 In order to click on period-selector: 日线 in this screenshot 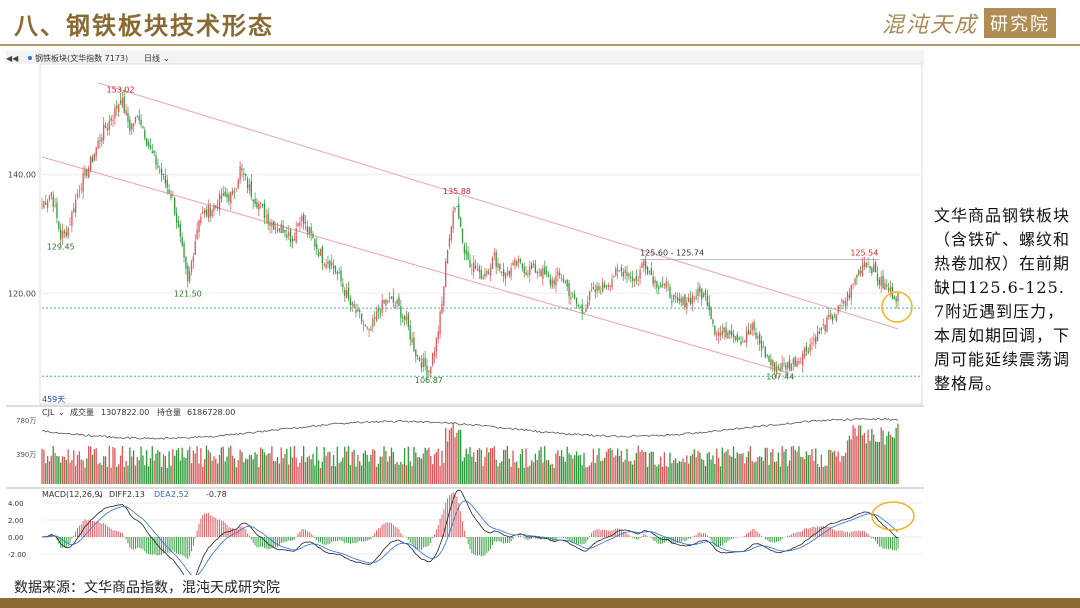, I will do `click(152, 58)`.